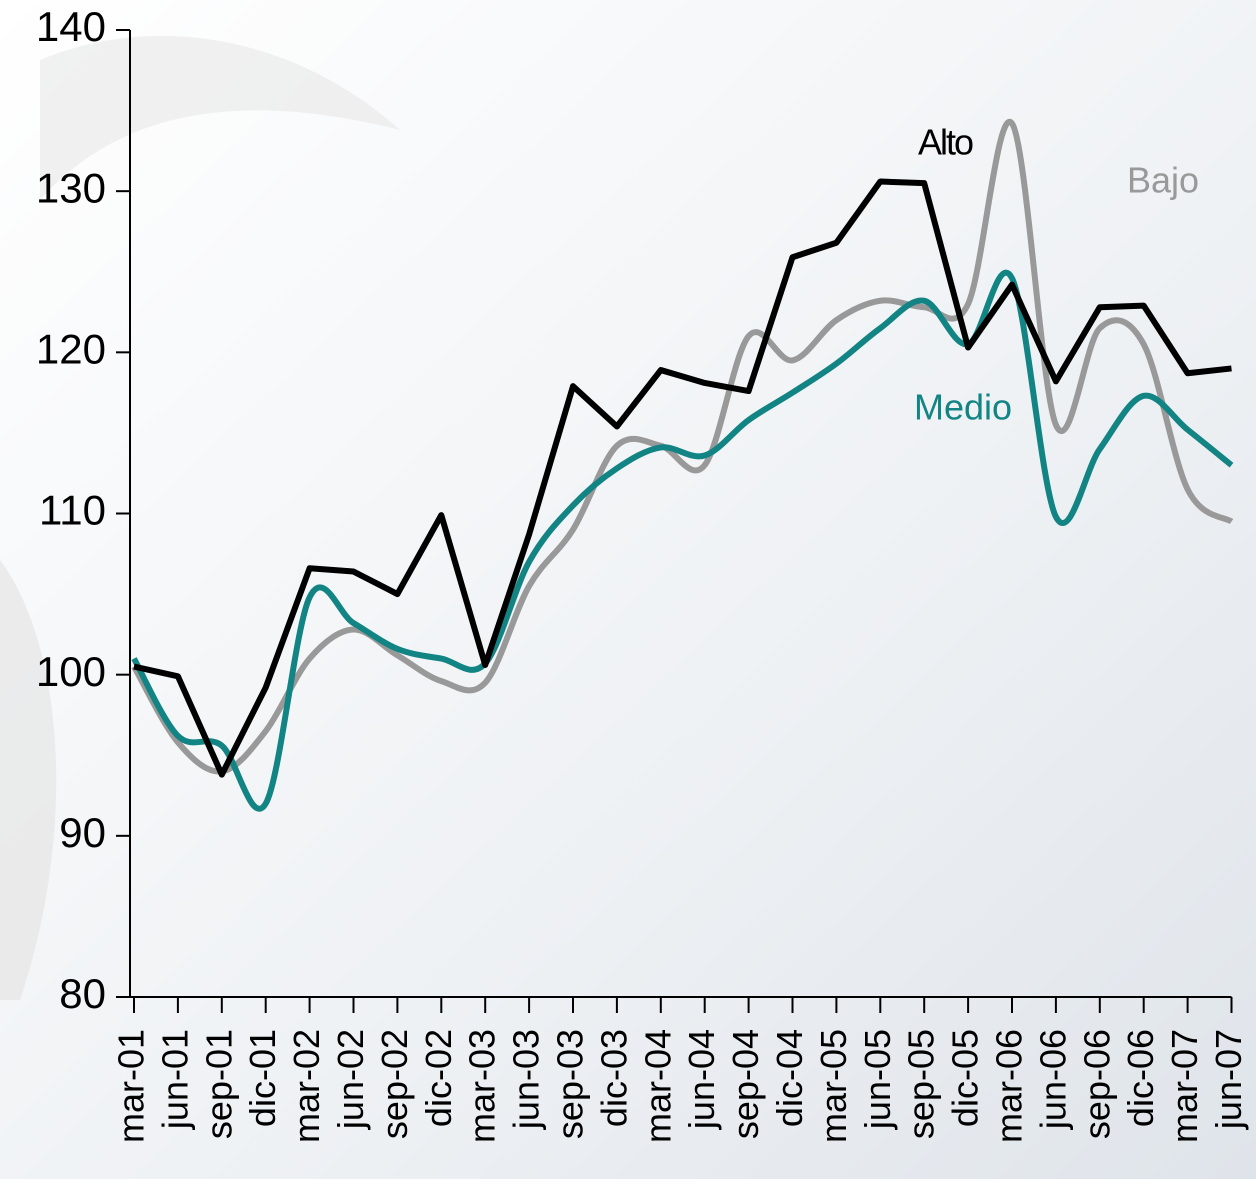 Image resolution: width=1256 pixels, height=1179 pixels. Describe the element at coordinates (28, 780) in the screenshot. I see `watermark` at that location.